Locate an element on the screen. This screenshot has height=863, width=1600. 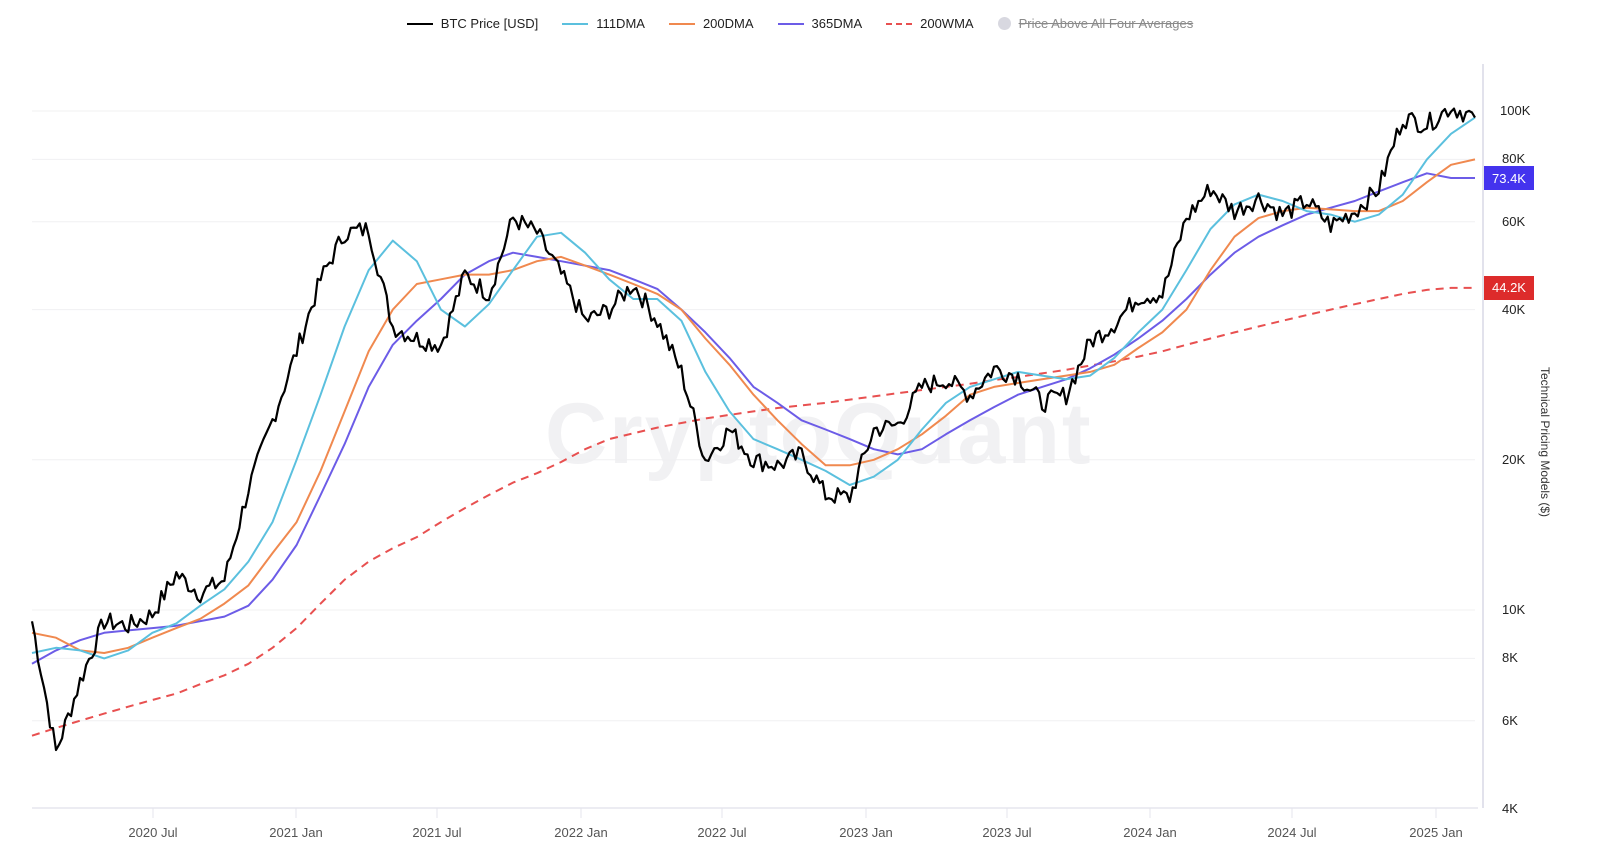
legend-label: 111DMA is located at coordinates (620, 23).